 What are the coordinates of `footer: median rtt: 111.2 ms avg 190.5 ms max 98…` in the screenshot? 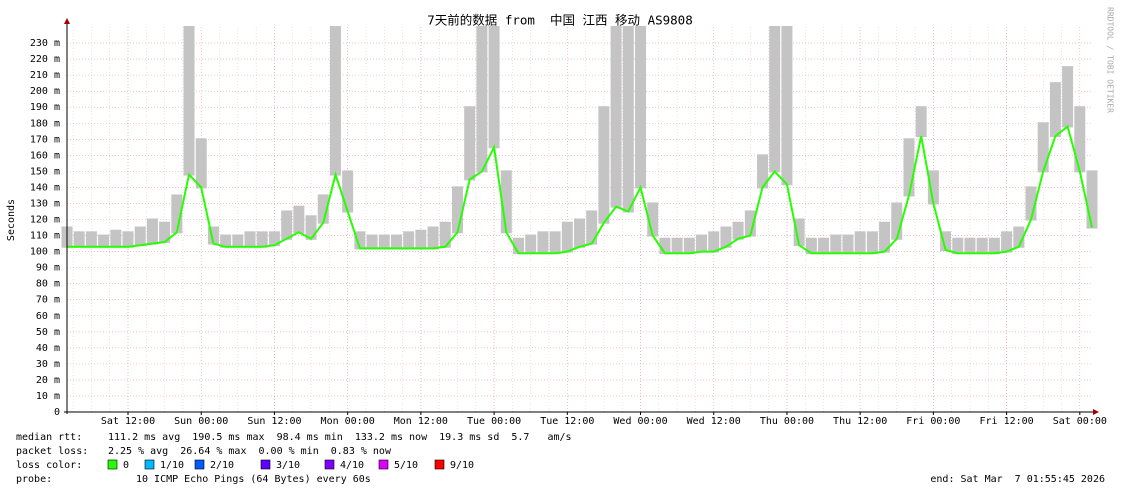 It's located at (560, 458).